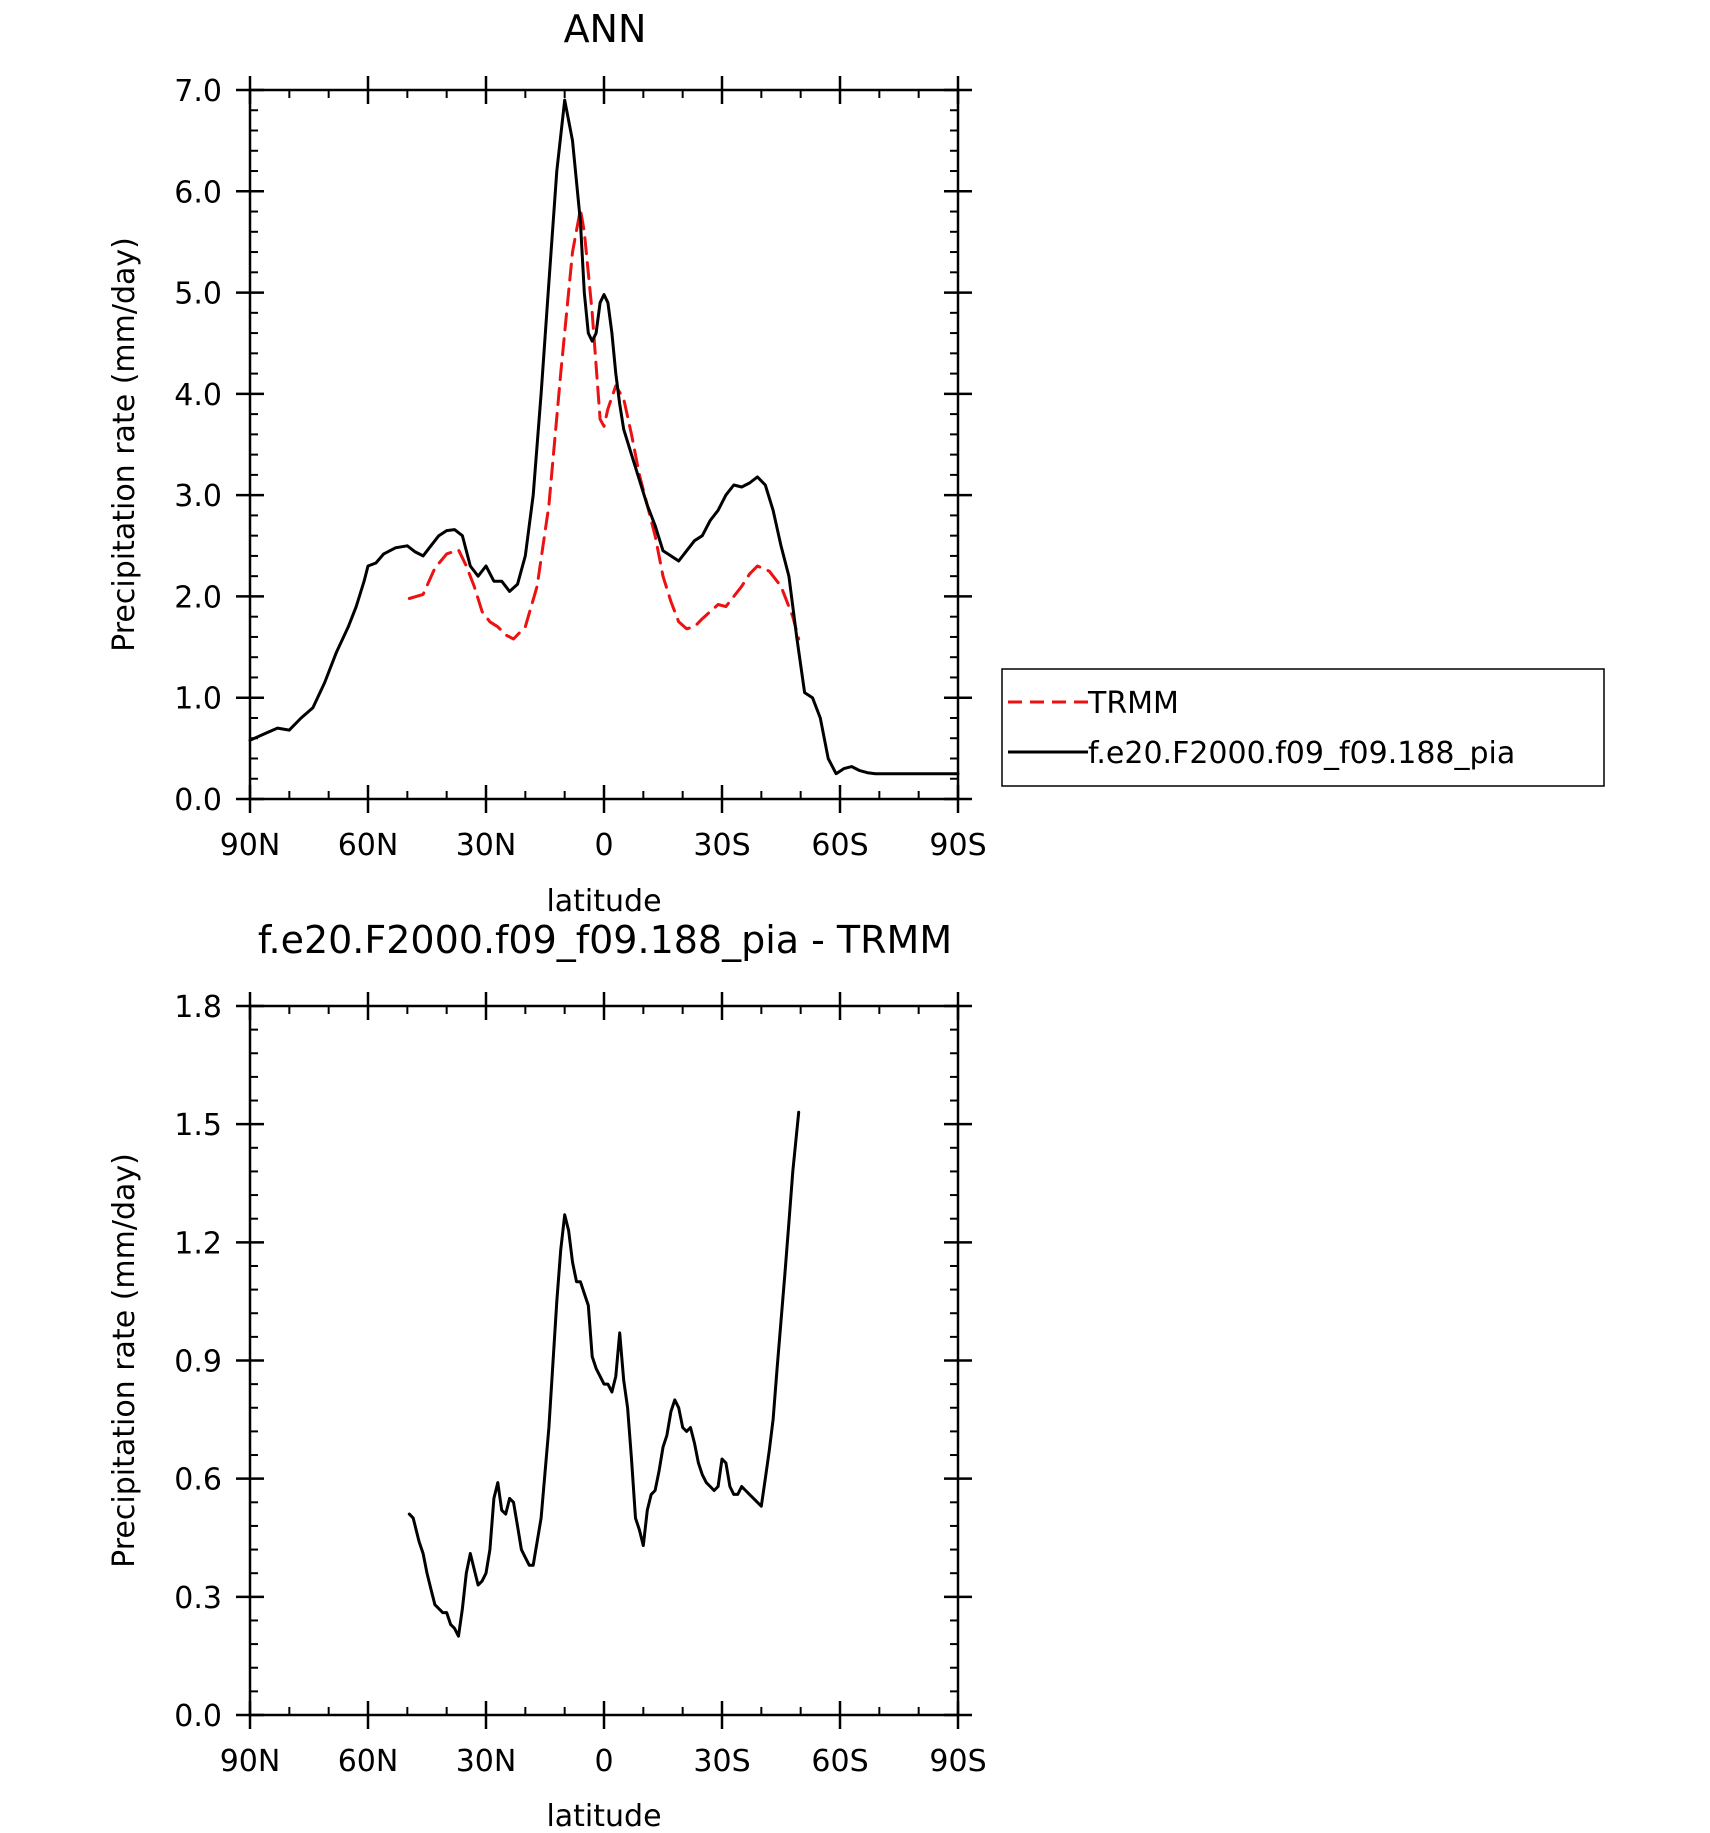 The image size is (1710, 1833). Describe the element at coordinates (603, 901) in the screenshot. I see `top-x-axis-label: latitude` at that location.